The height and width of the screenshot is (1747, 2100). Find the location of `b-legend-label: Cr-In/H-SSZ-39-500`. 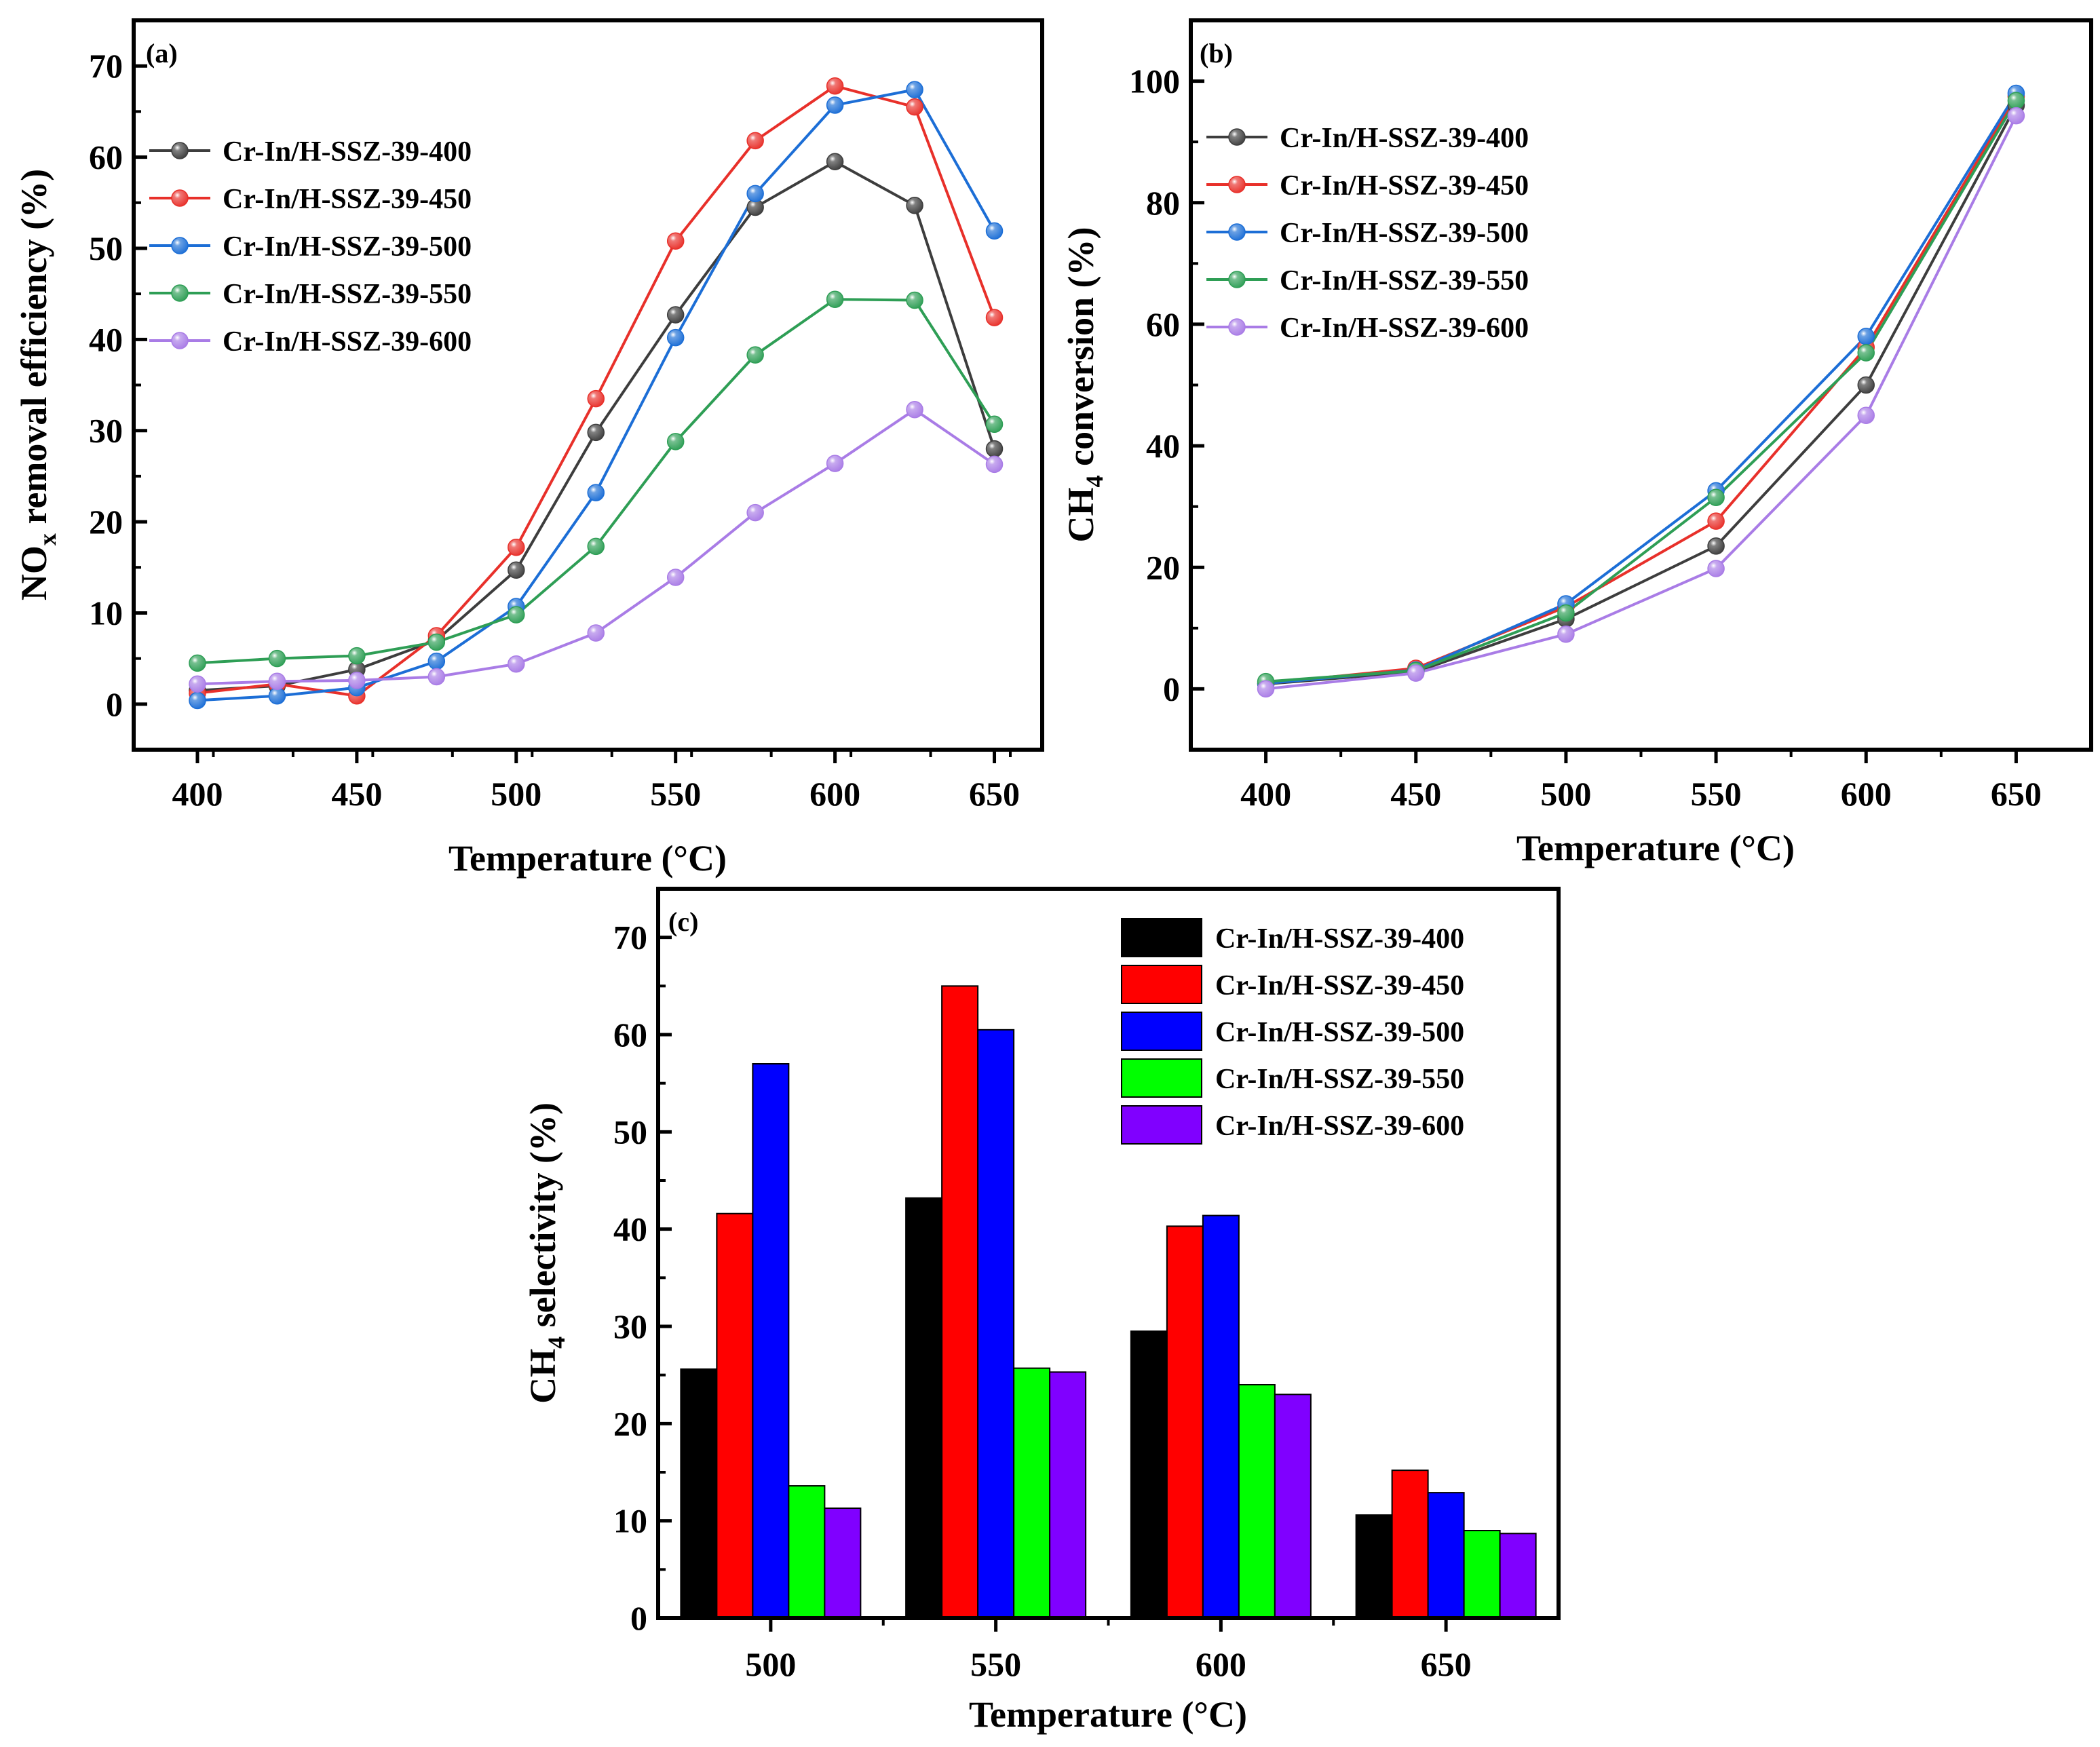

b-legend-label: Cr-In/H-SSZ-39-500 is located at coordinates (1404, 233).